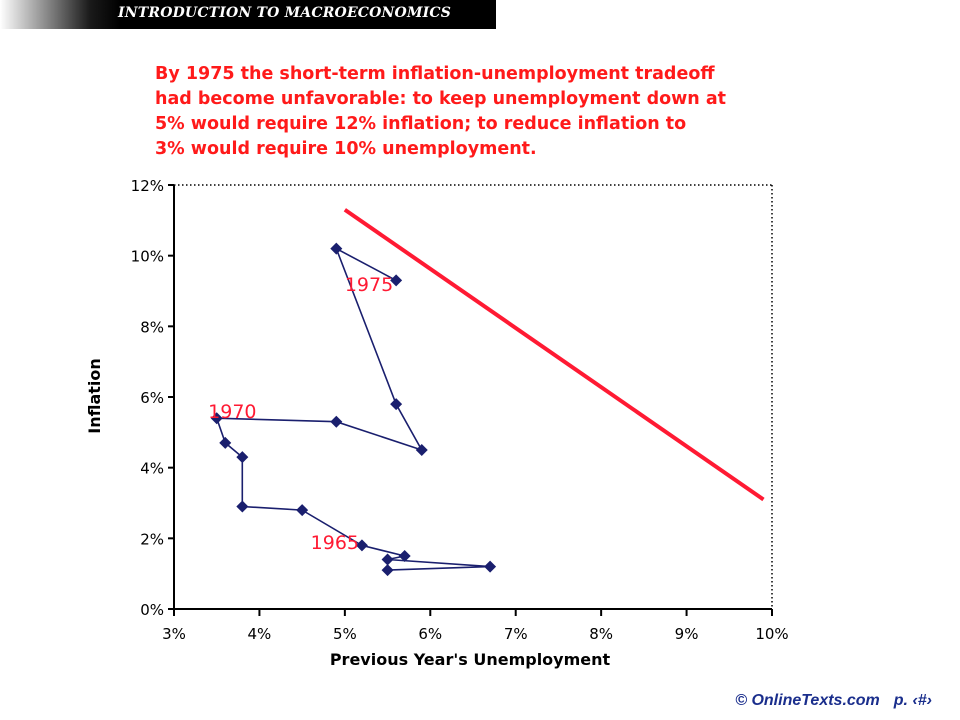 The image size is (960, 720). I want to click on x-tick-label: 4%, so click(260, 634).